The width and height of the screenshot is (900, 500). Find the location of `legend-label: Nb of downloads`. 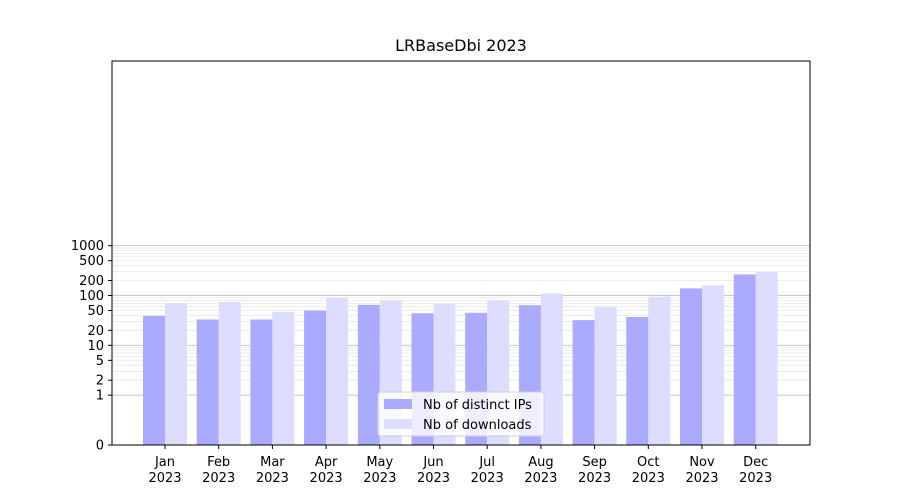

legend-label: Nb of downloads is located at coordinates (477, 425).